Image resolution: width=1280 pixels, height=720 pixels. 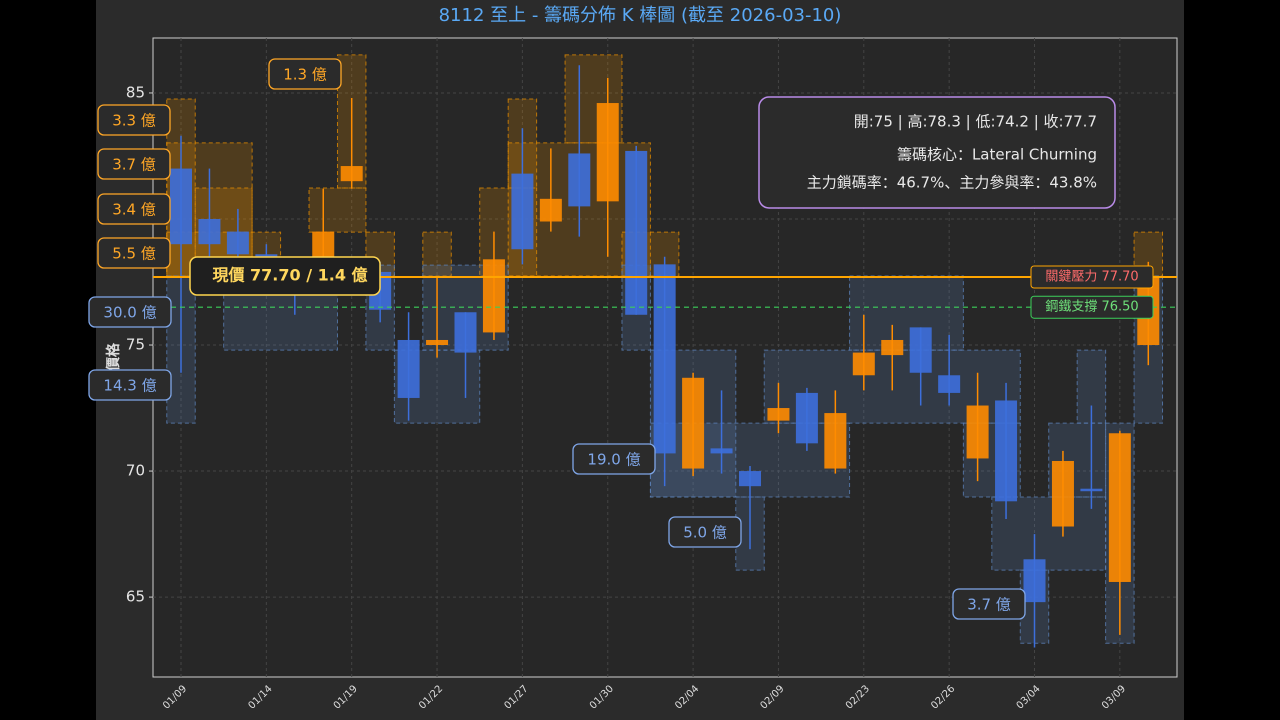 I want to click on y-tick-label: 75, so click(x=135, y=345).